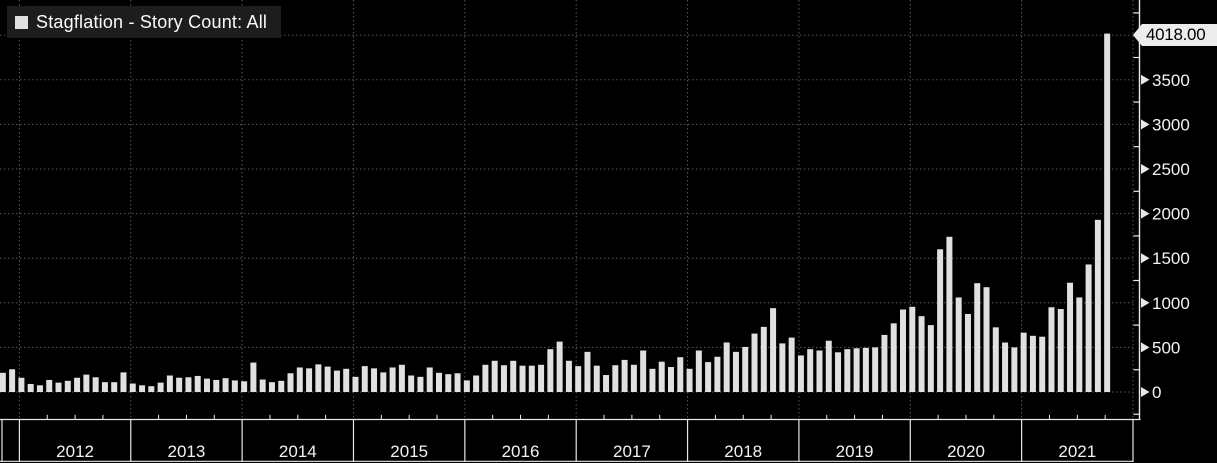 The height and width of the screenshot is (463, 1217). What do you see at coordinates (1171, 80) in the screenshot?
I see `y-tick-label: 3500` at bounding box center [1171, 80].